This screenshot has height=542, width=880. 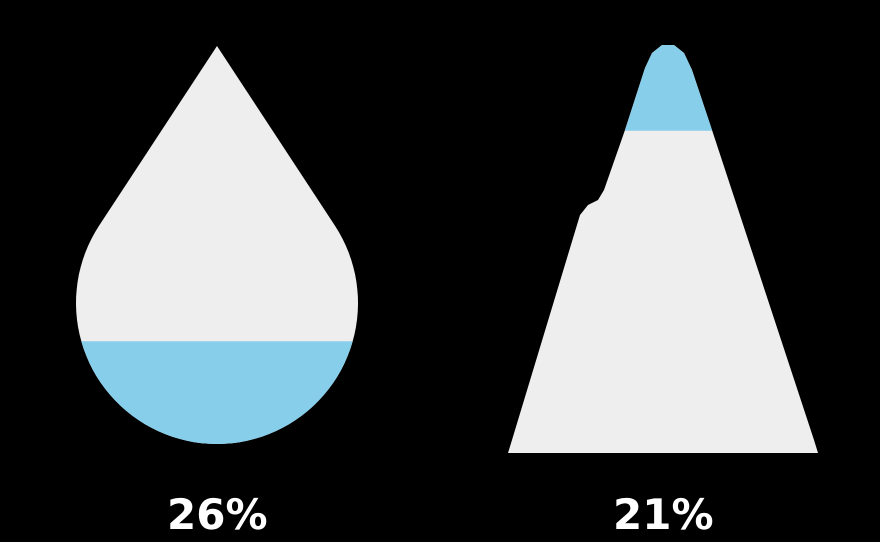 What do you see at coordinates (217, 514) in the screenshot?
I see `data-label: 26%` at bounding box center [217, 514].